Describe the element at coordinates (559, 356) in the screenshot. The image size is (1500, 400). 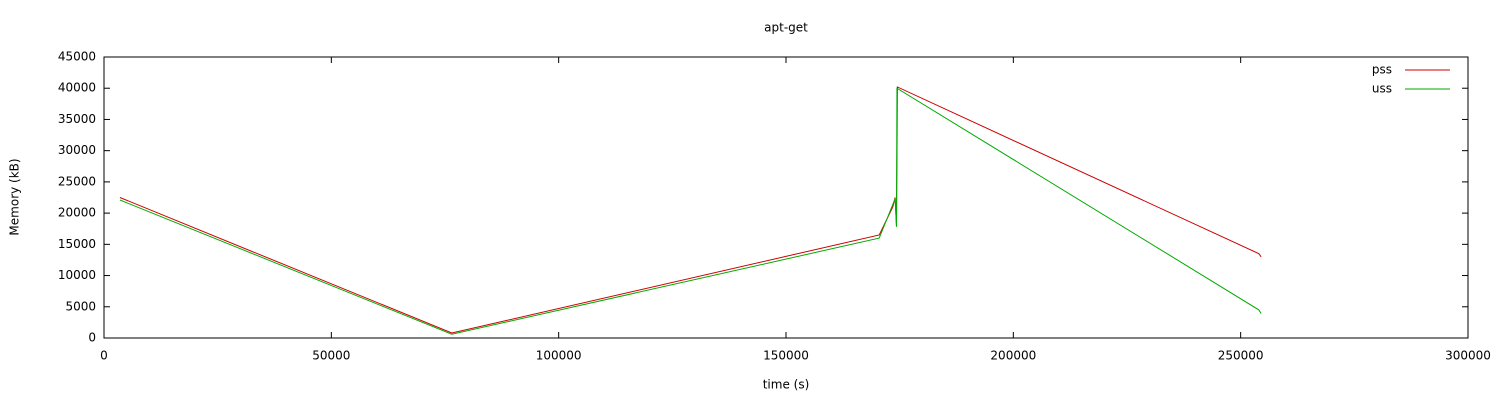
I see `x-tick-label: 100000` at that location.